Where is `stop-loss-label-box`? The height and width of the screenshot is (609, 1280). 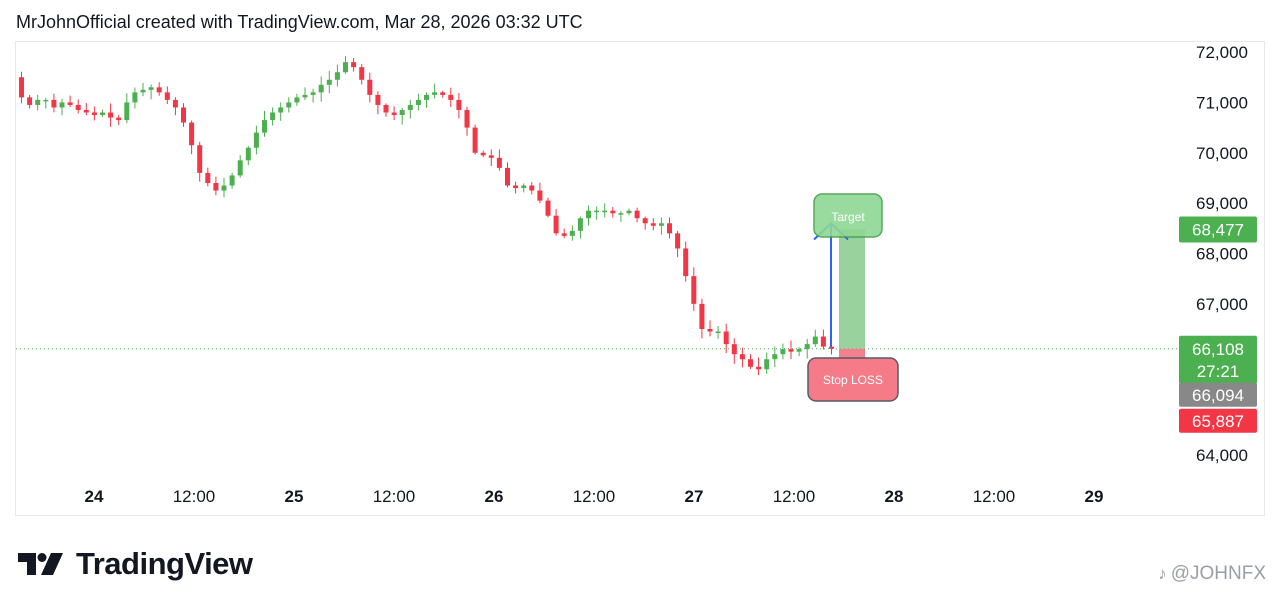
stop-loss-label-box is located at coordinates (853, 379).